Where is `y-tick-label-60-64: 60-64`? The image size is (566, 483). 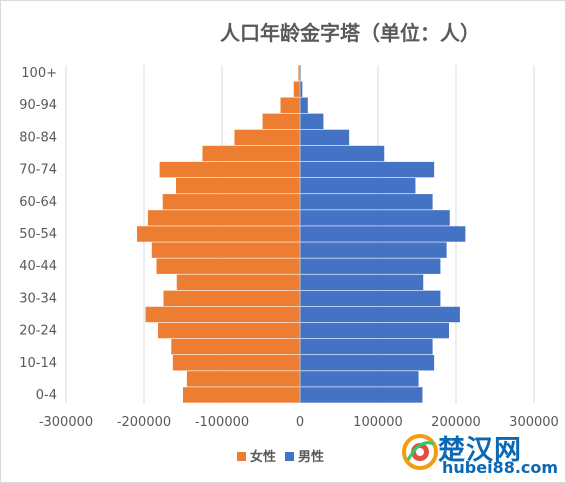 y-tick-label-60-64: 60-64 is located at coordinates (38, 202).